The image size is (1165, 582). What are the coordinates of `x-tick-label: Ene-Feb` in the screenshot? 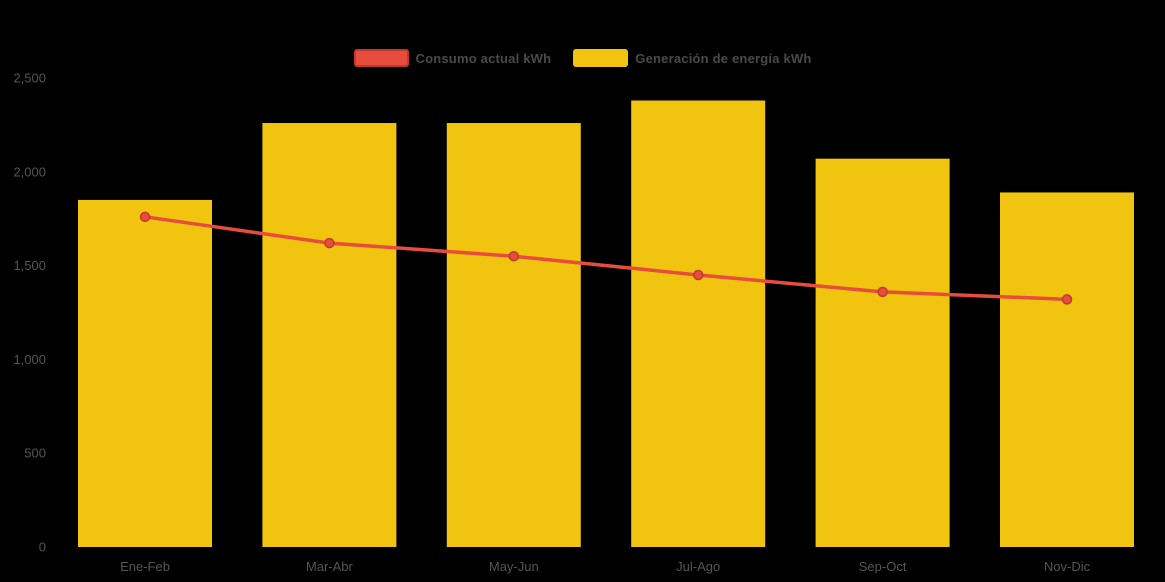 It's located at (145, 566).